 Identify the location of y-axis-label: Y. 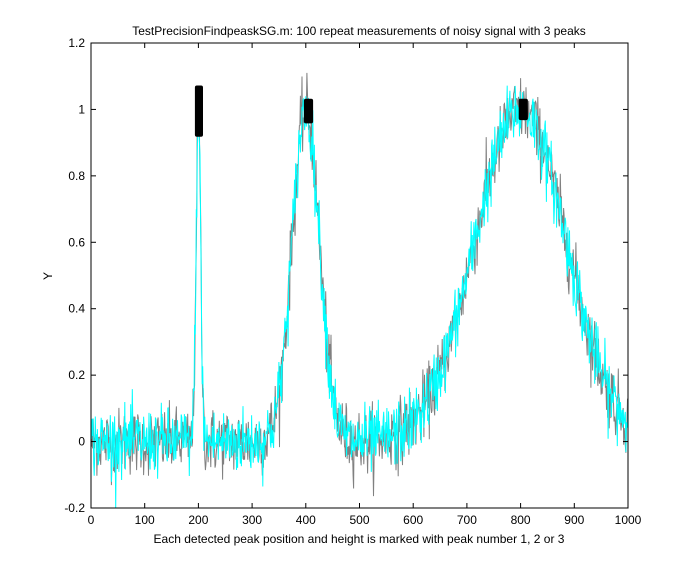
(48, 276).